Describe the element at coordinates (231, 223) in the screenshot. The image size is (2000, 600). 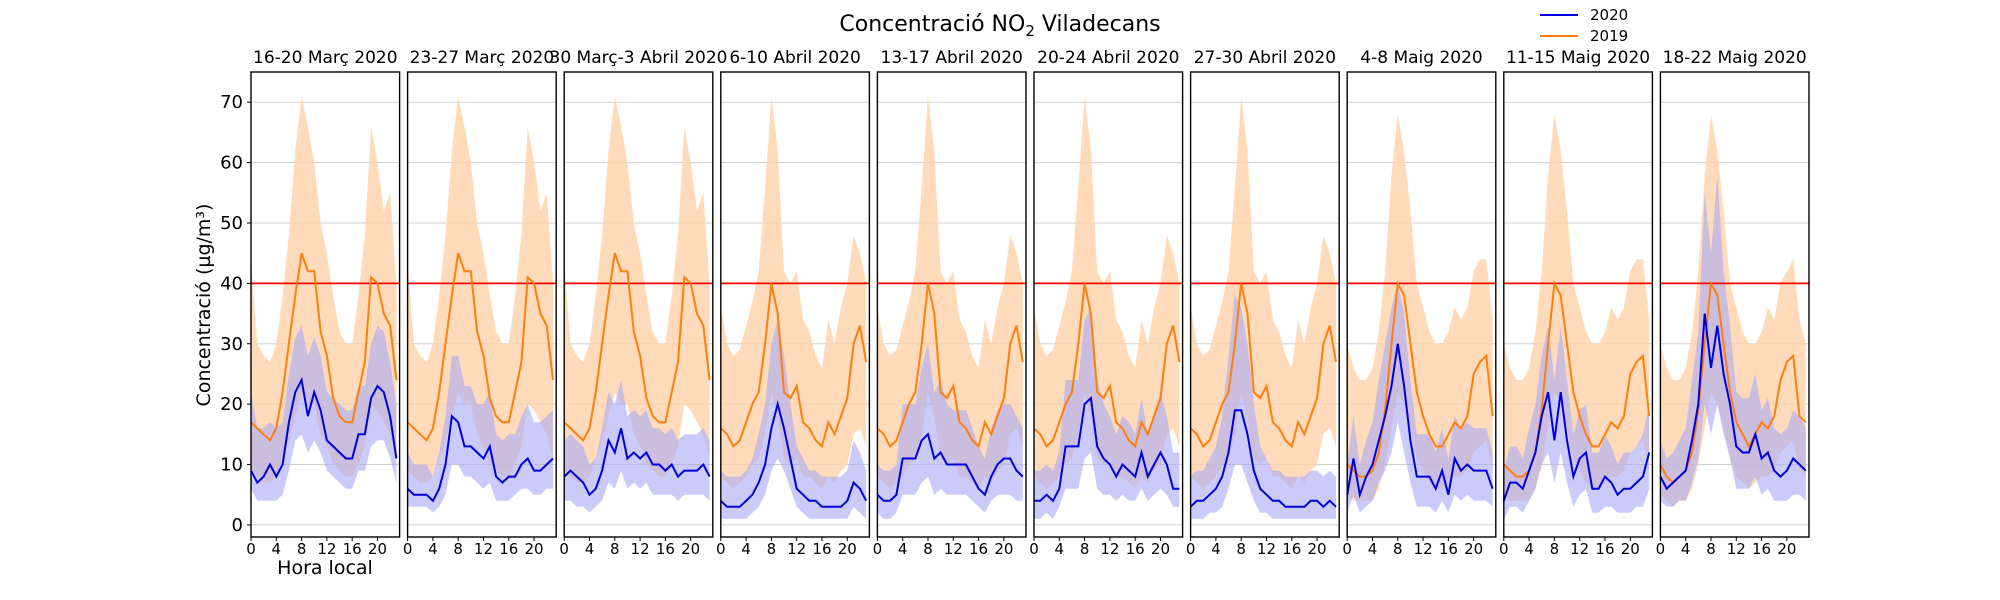
I see `y-tick-label: 50` at that location.